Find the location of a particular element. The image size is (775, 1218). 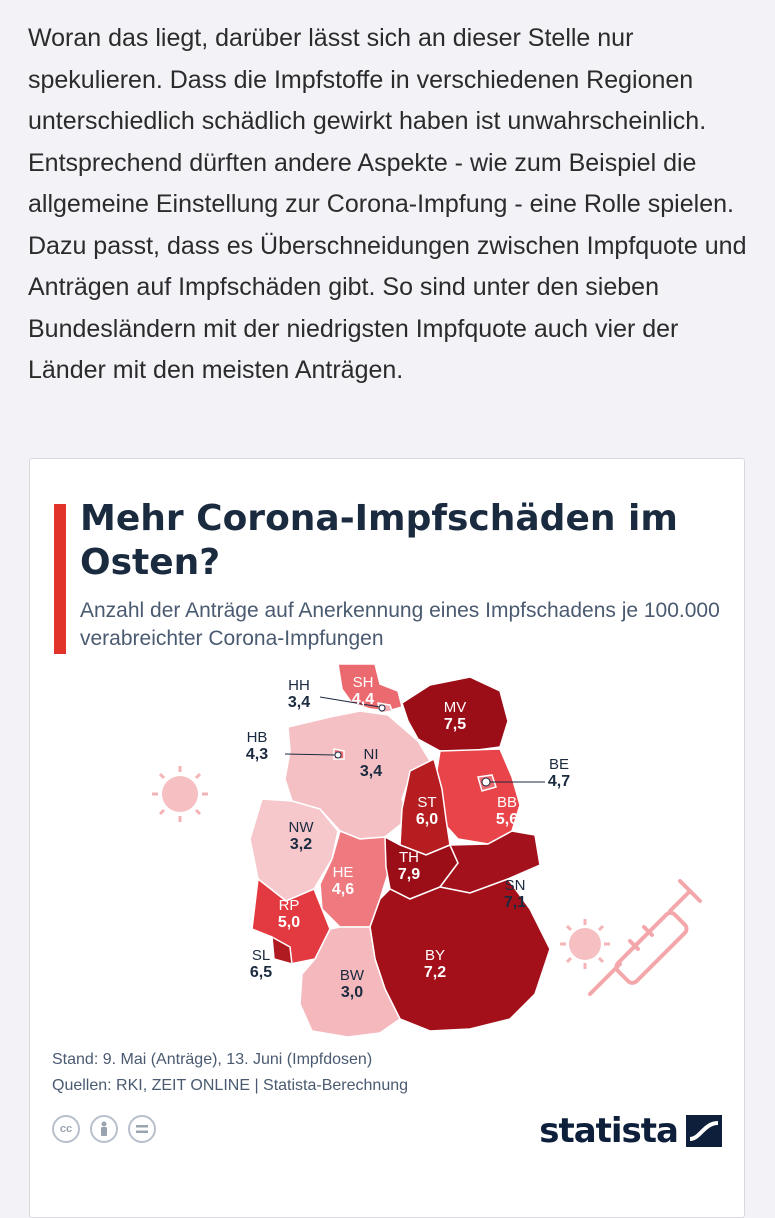

no-derivatives-icon is located at coordinates (142, 1129).